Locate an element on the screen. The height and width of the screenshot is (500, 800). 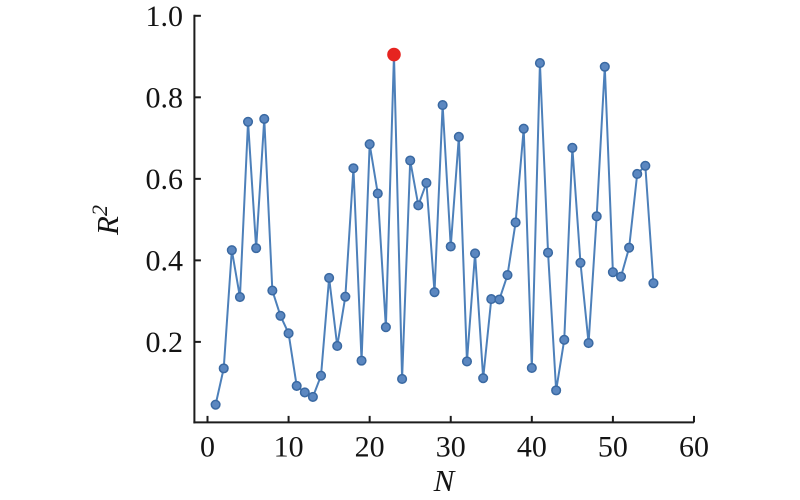
y-axis-title: R2 is located at coordinates (106, 220).